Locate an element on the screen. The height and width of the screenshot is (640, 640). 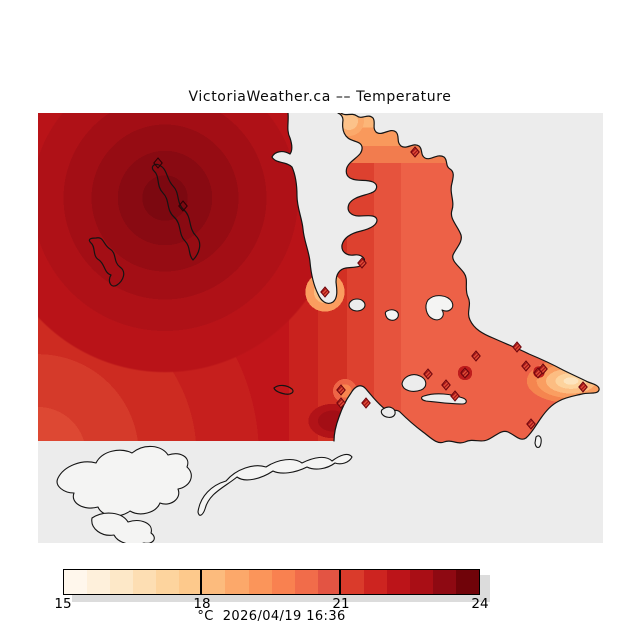
colorbar-tick-label-21: 21 is located at coordinates (341, 604).